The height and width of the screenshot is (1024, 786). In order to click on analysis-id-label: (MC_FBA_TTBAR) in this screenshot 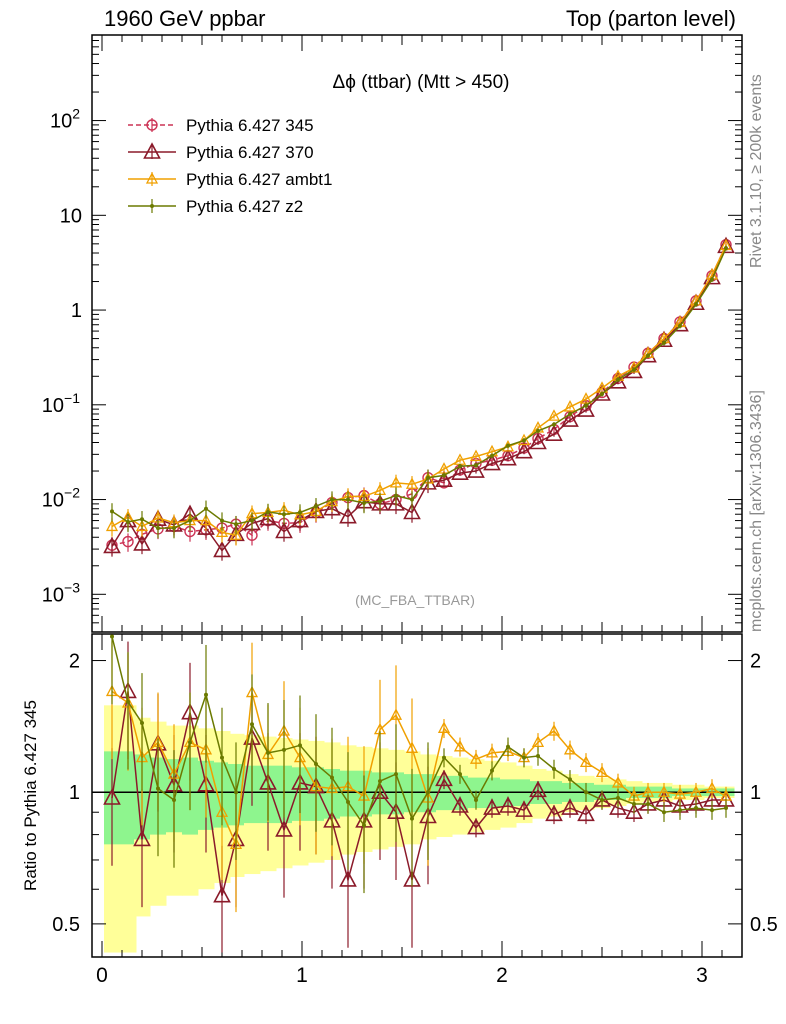, I will do `click(415, 600)`.